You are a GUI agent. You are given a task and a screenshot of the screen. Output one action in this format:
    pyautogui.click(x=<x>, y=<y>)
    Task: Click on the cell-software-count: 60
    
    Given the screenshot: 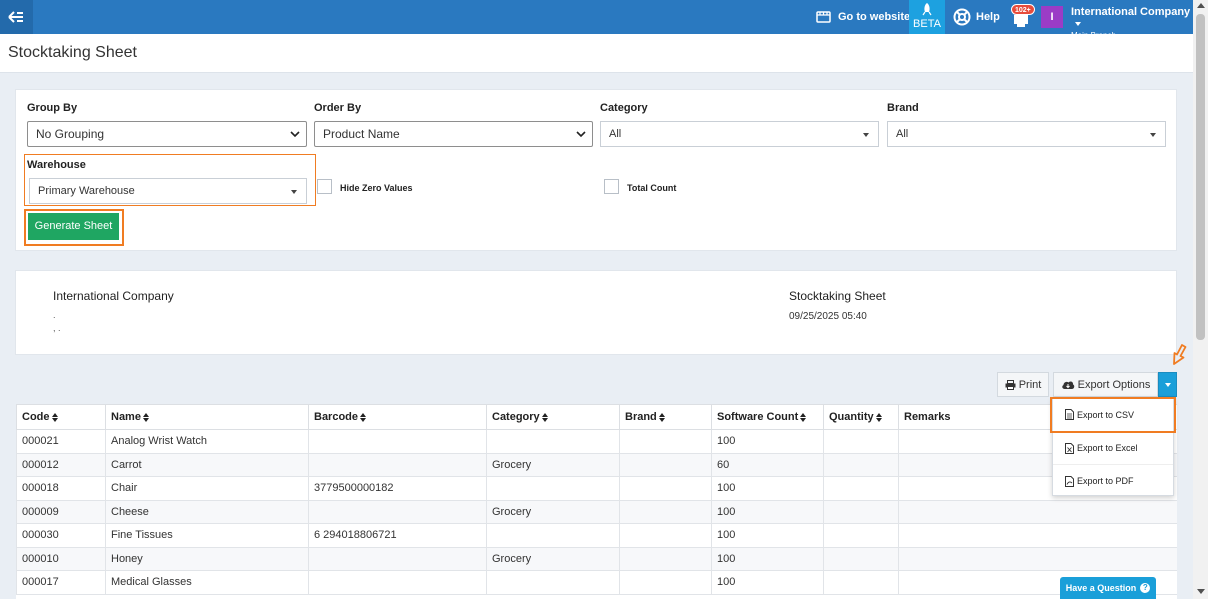 What is the action you would take?
    pyautogui.click(x=767, y=464)
    